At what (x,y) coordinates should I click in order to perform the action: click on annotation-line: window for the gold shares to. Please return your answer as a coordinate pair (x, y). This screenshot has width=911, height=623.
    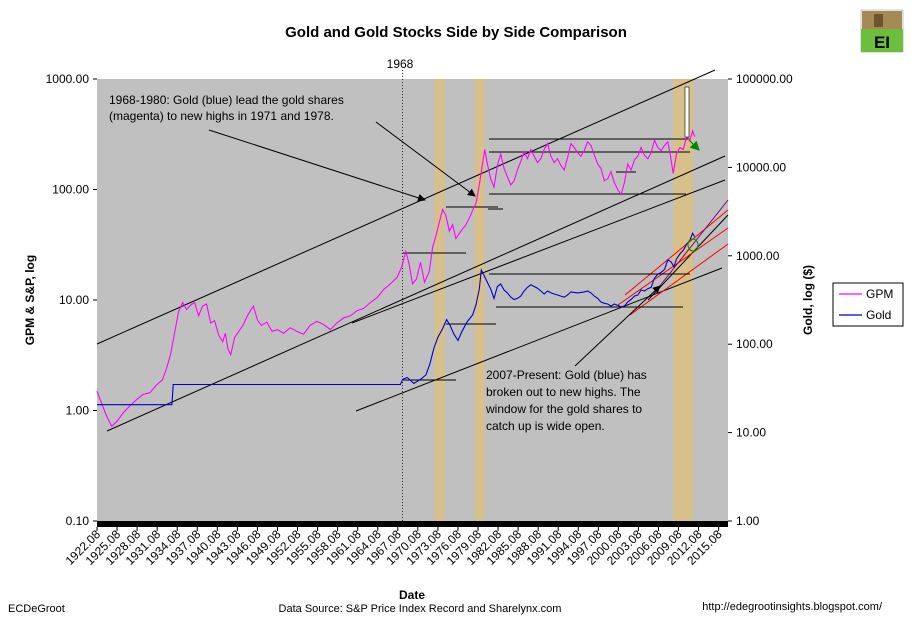
    Looking at the image, I should click on (563, 409).